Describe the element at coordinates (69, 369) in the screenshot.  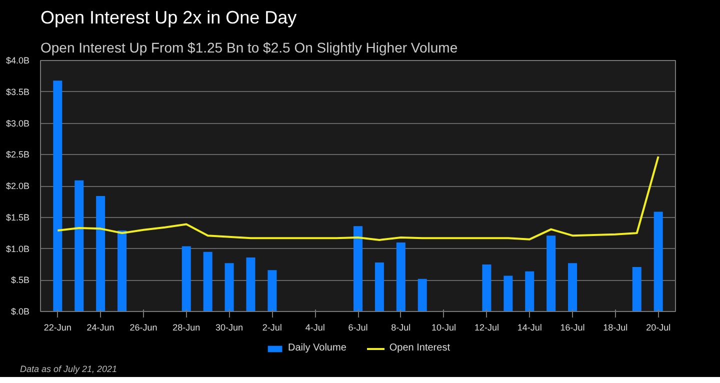
I see `text: Data as of July 21, 2021` at that location.